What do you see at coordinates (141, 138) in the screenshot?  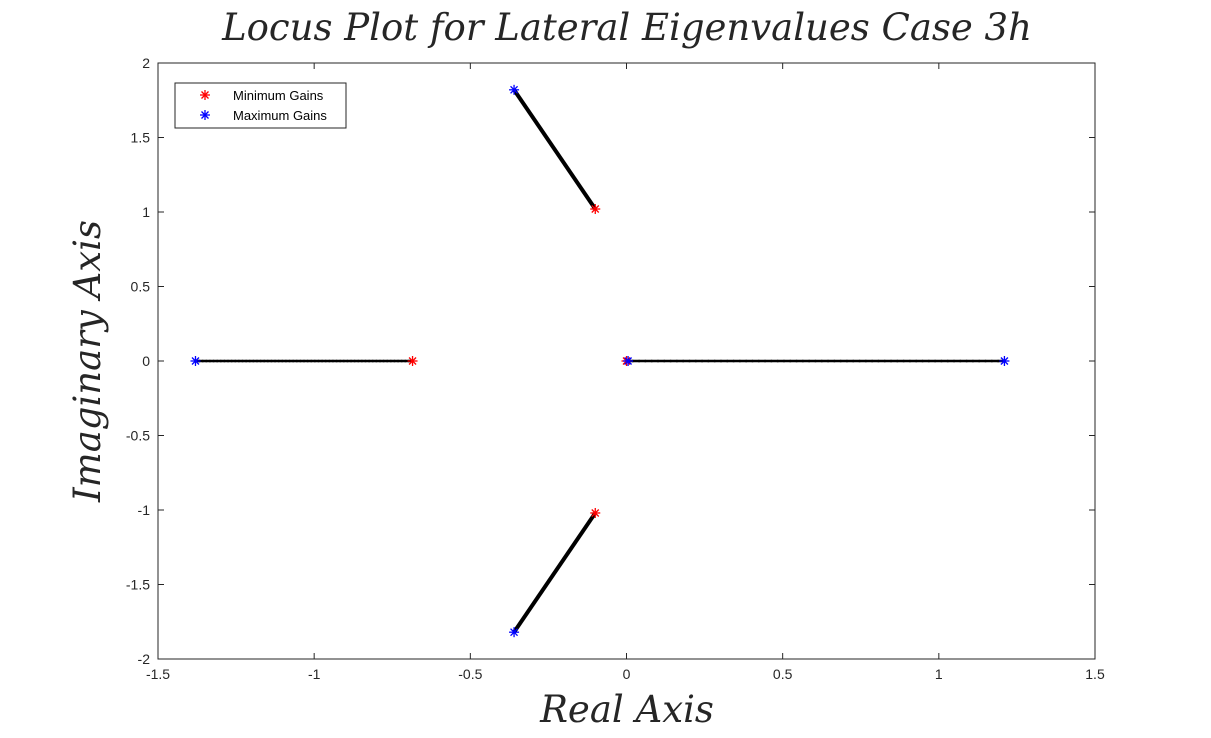 I see `y-tick-label-7: 1.5` at bounding box center [141, 138].